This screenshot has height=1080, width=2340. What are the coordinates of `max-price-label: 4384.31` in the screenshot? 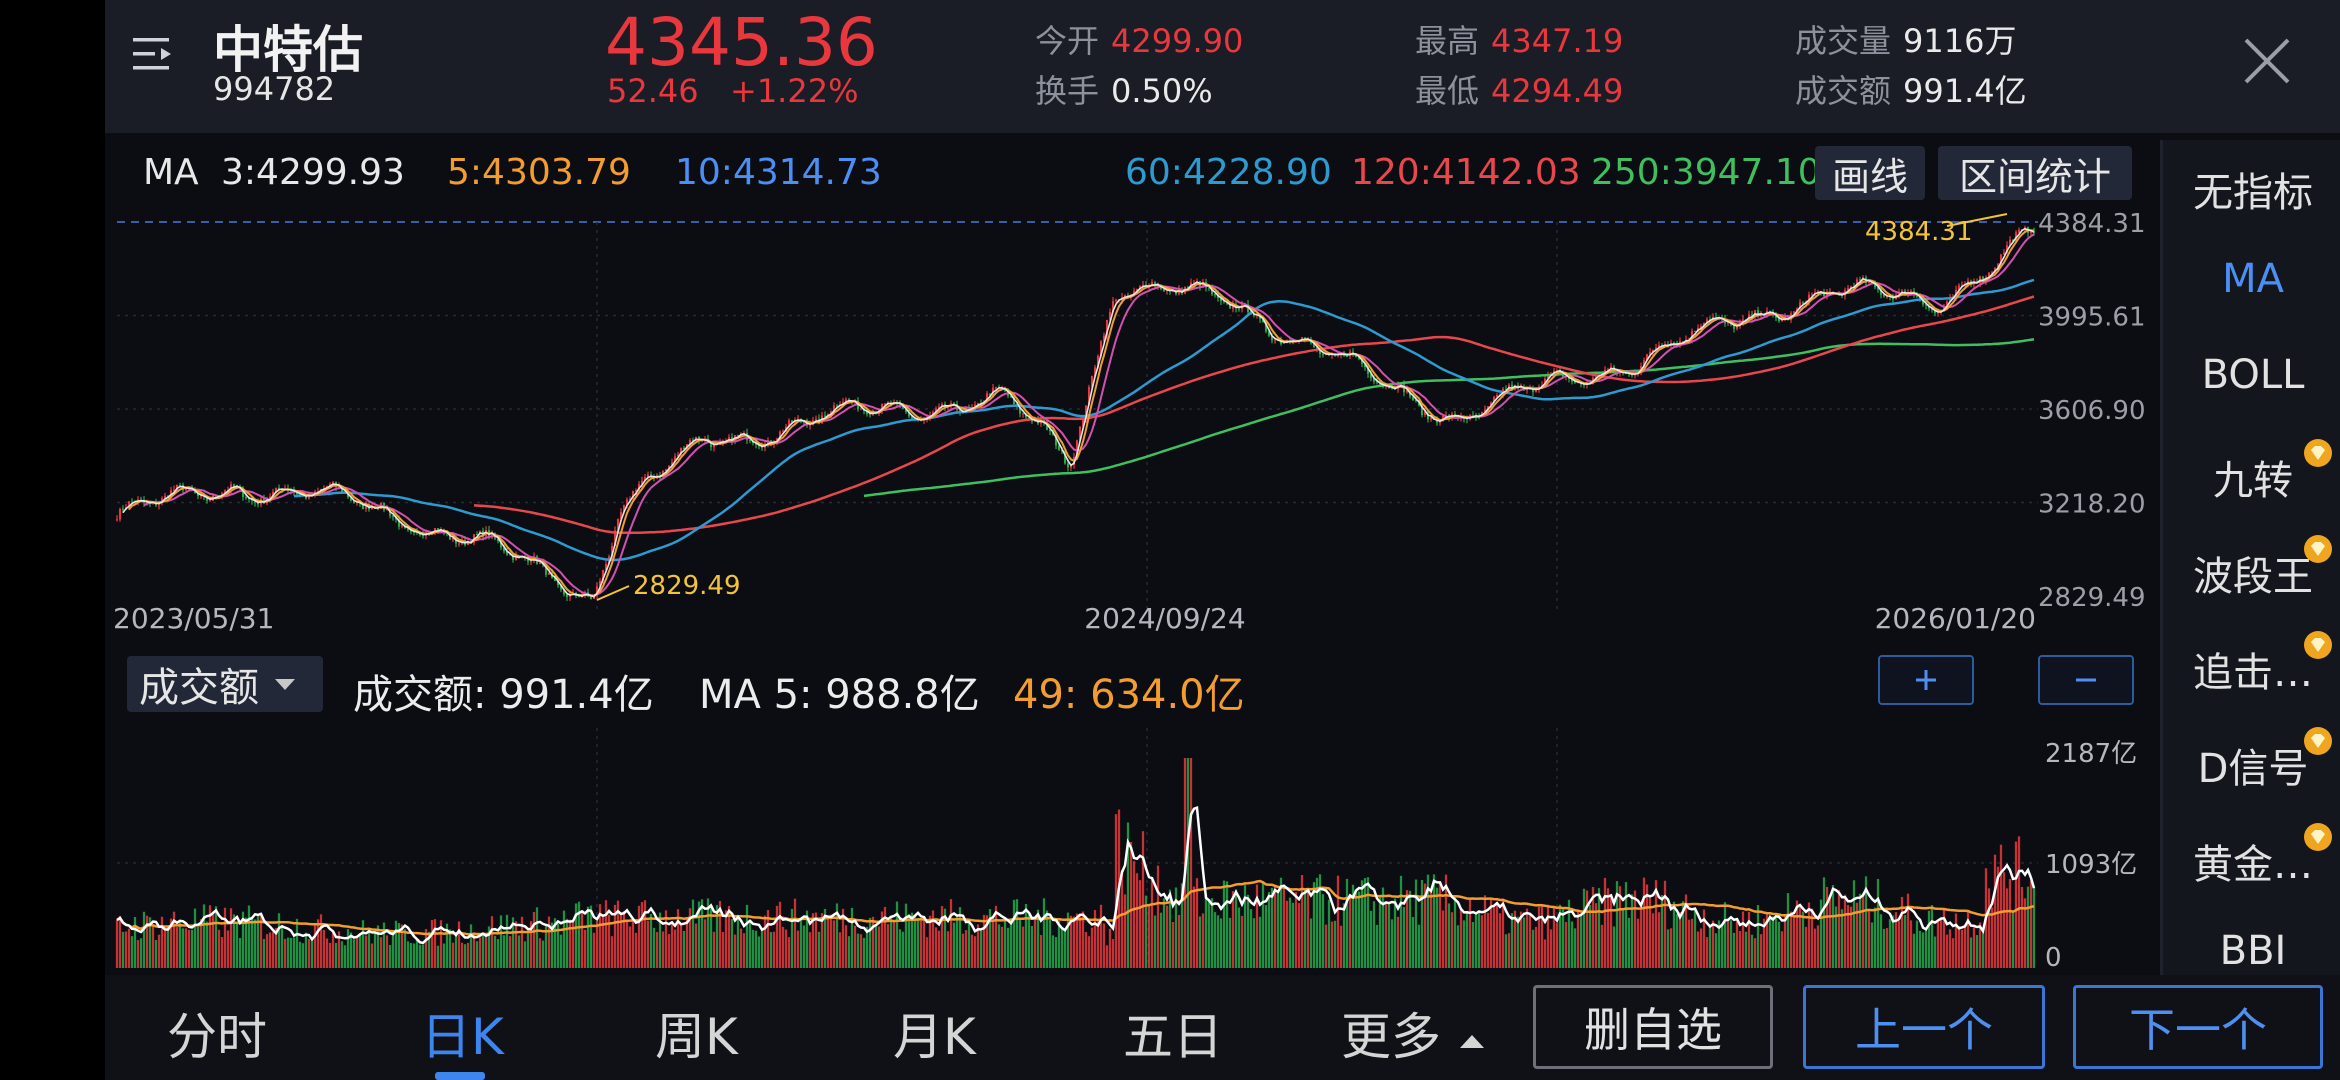 It's located at (1919, 232).